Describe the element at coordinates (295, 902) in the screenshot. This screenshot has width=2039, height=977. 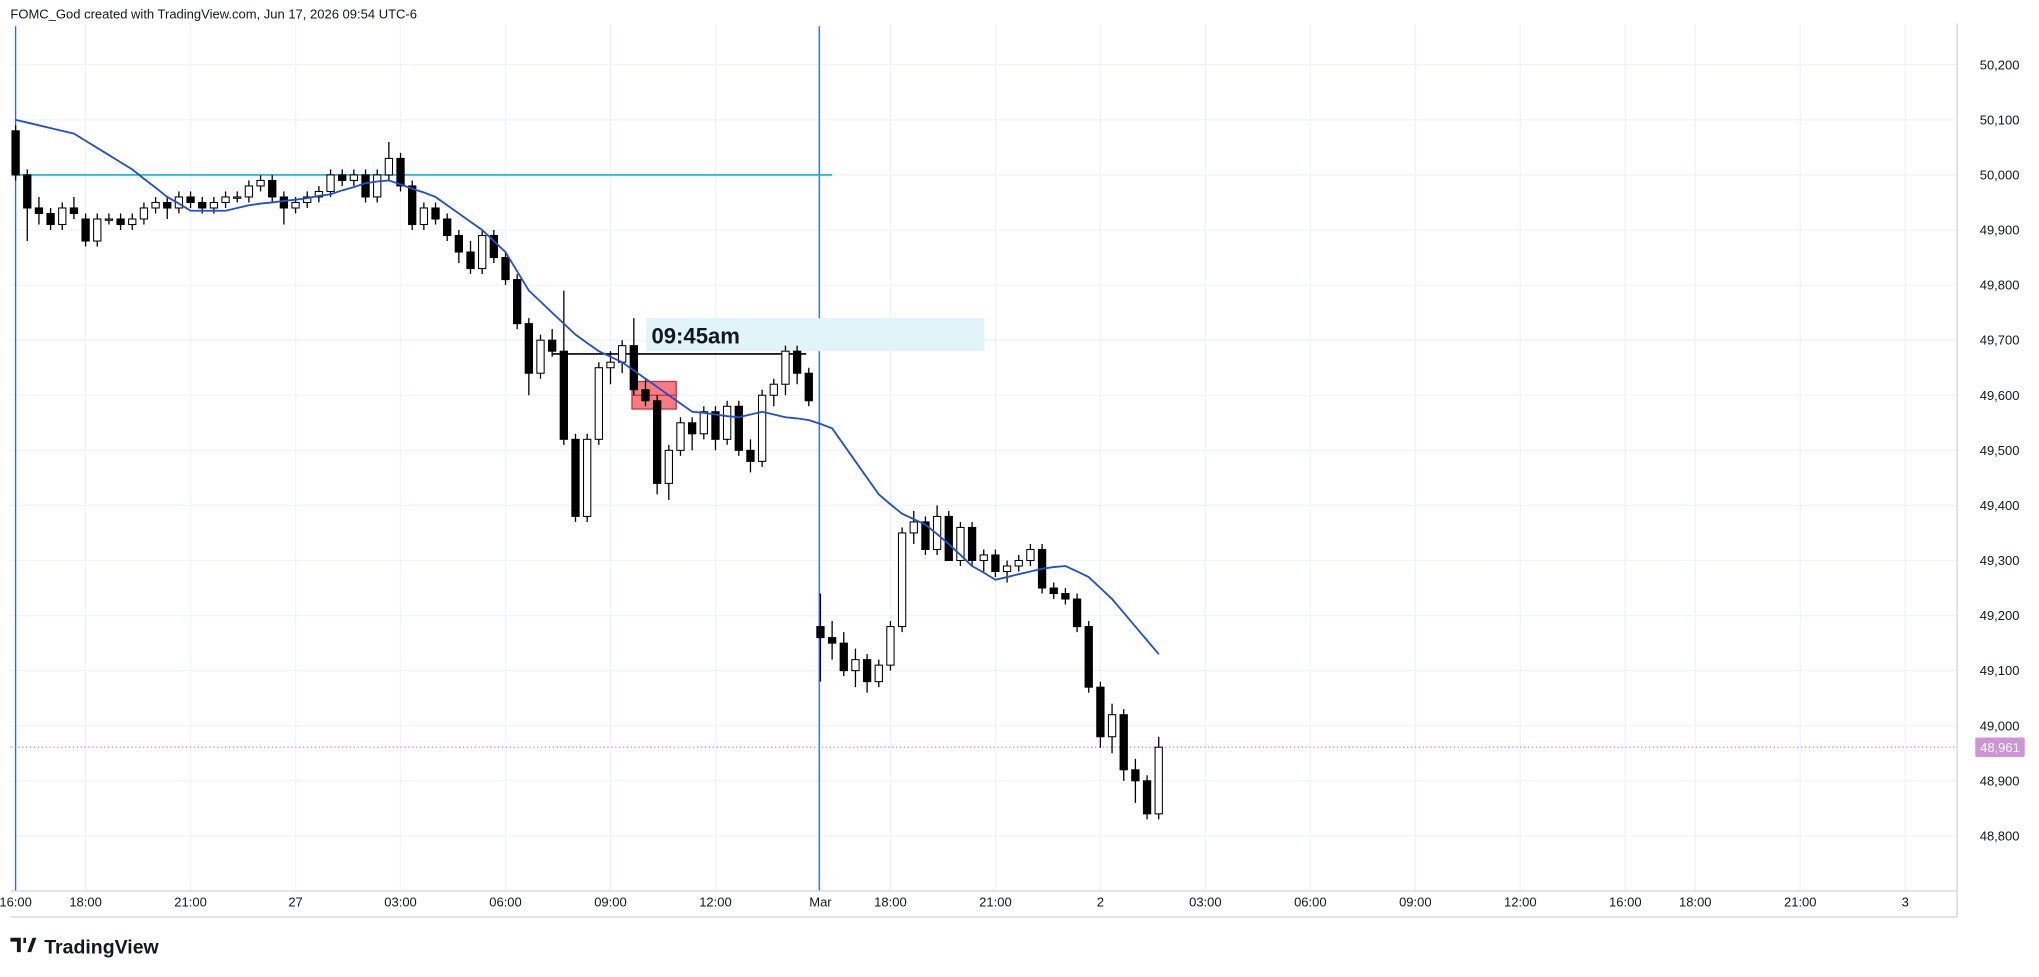
I see `x-tick-label: 27` at that location.